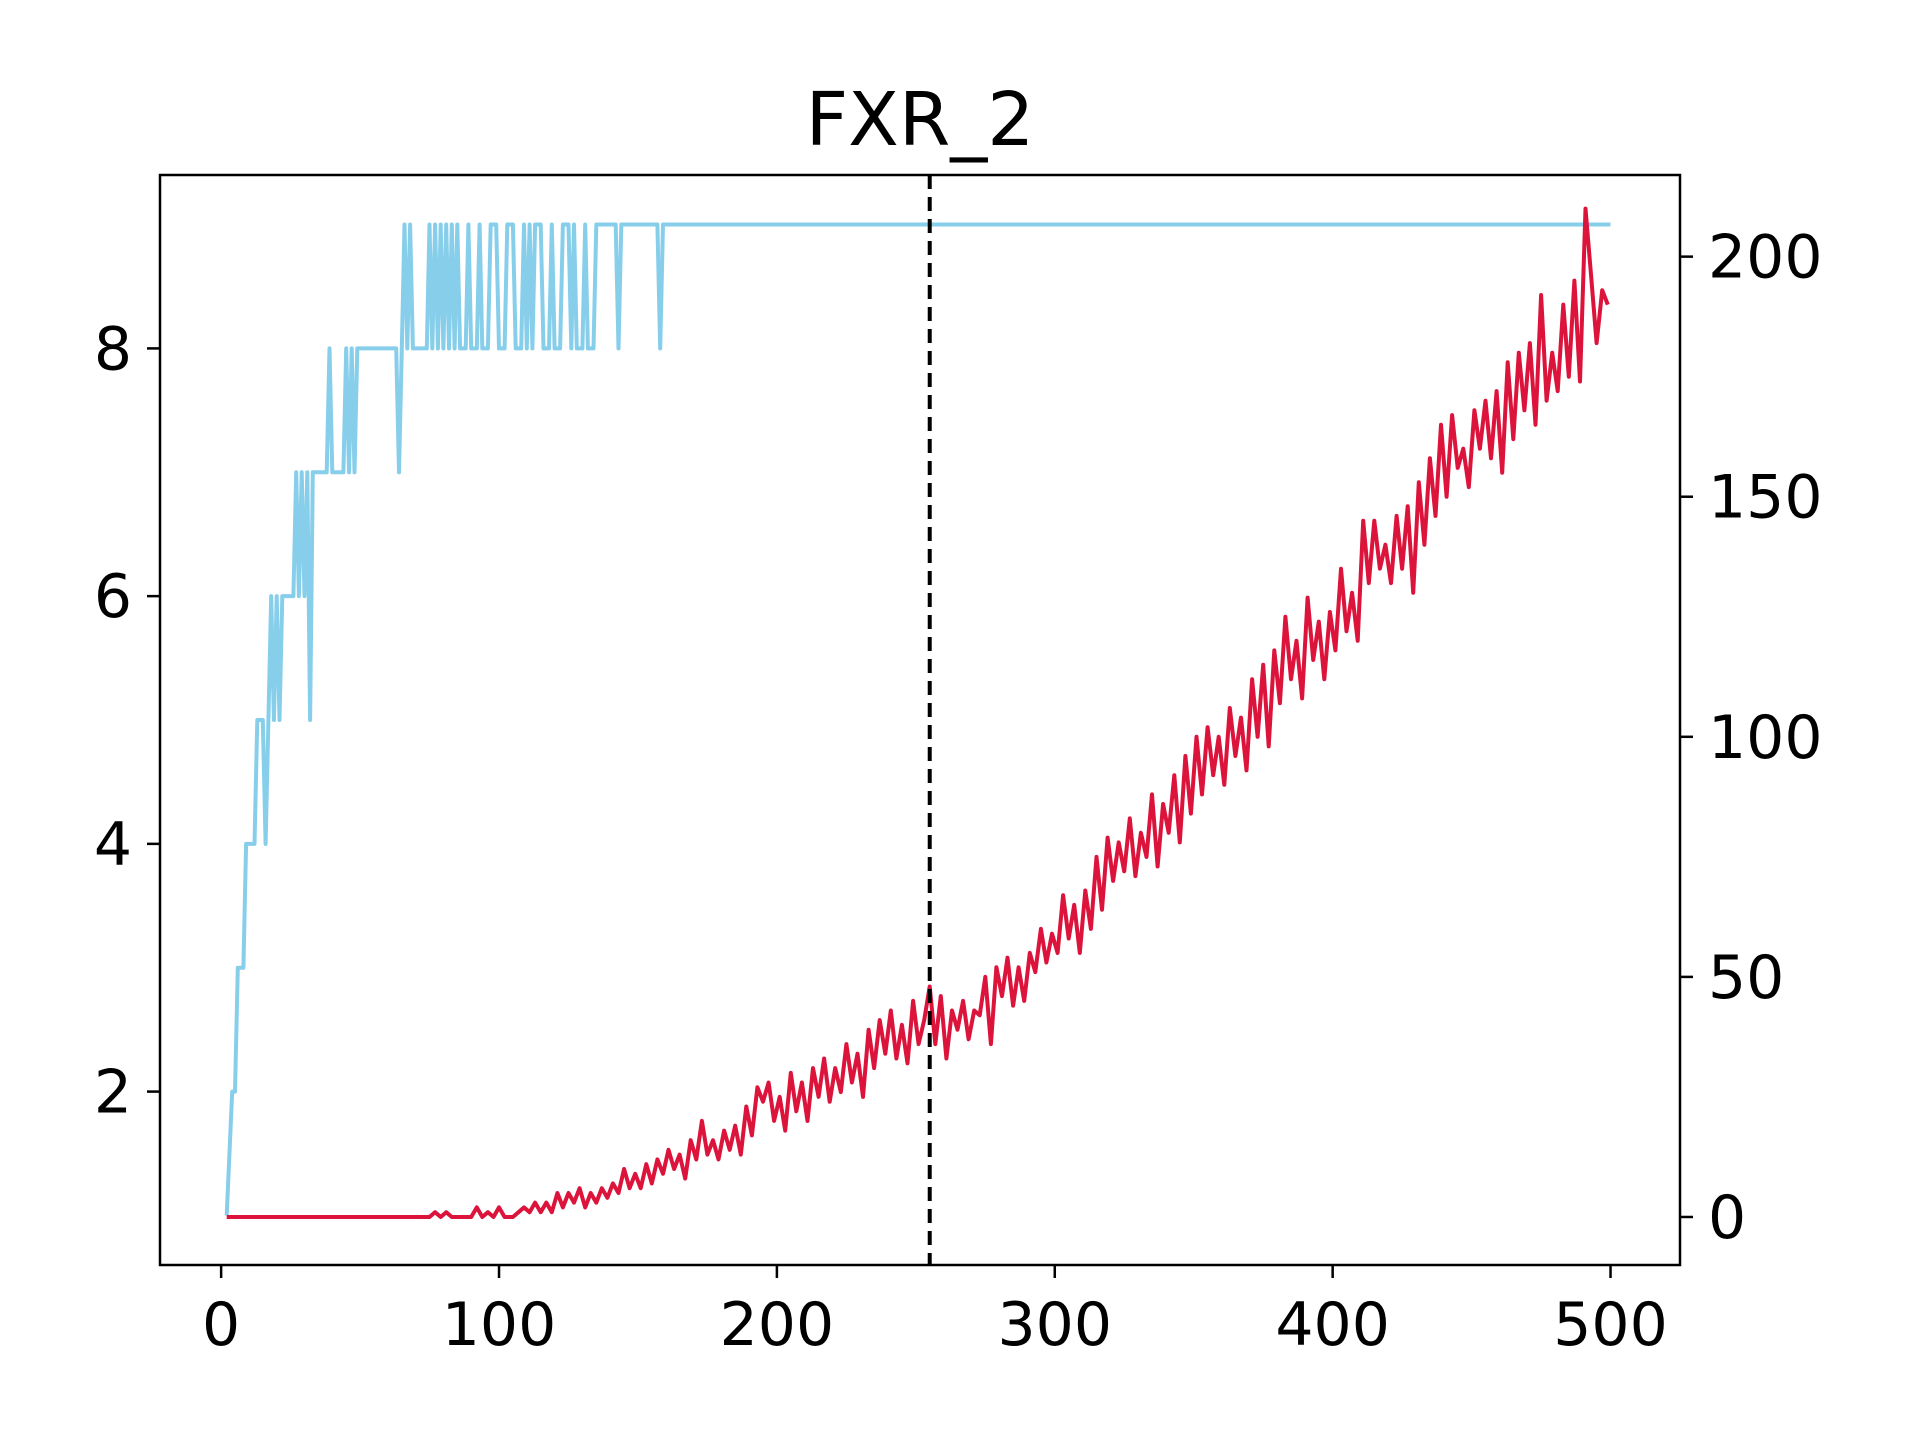 The height and width of the screenshot is (1440, 1920). Describe the element at coordinates (499, 1325) in the screenshot. I see `x-tick-label: 100` at that location.